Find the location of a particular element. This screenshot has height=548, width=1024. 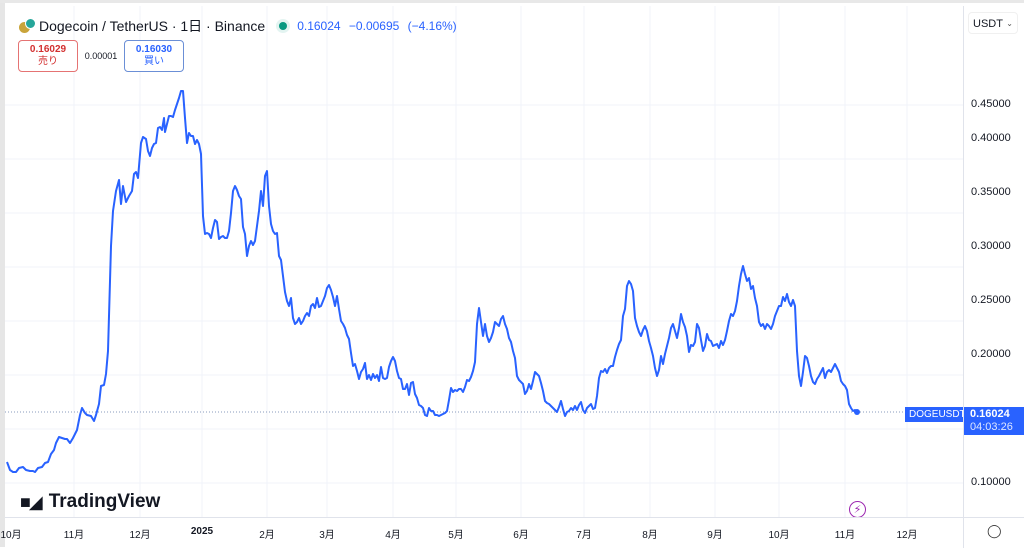

time-tick: 2025 is located at coordinates (202, 531).